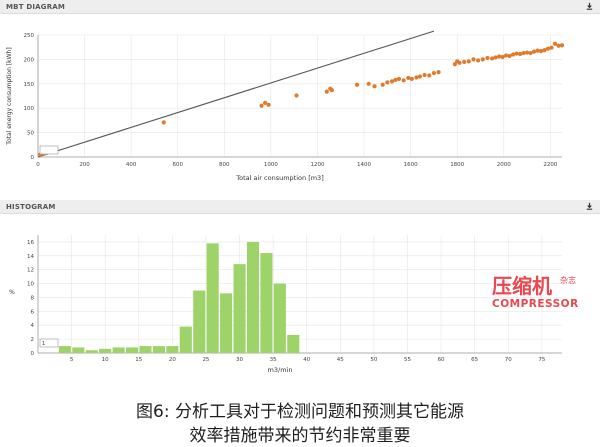 The height and width of the screenshot is (447, 600). Describe the element at coordinates (33, 298) in the screenshot. I see `y-tick-label: 8` at that location.